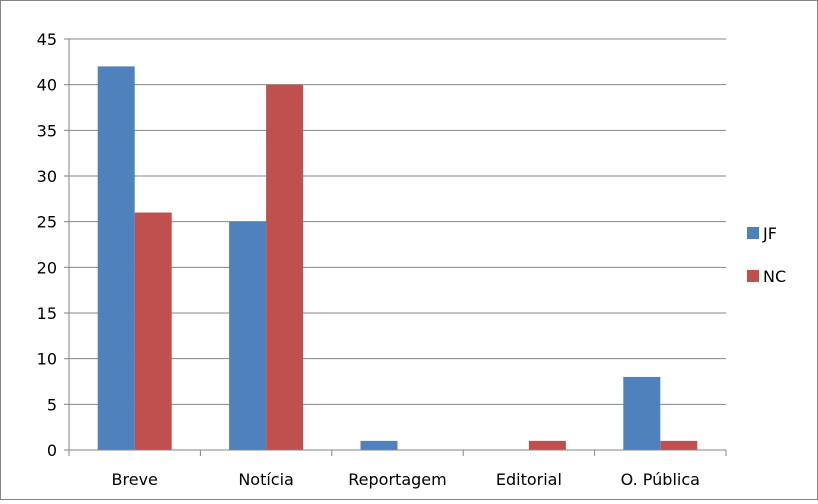 This screenshot has width=818, height=504. Describe the element at coordinates (135, 479) in the screenshot. I see `x-tick-label: Breve` at that location.